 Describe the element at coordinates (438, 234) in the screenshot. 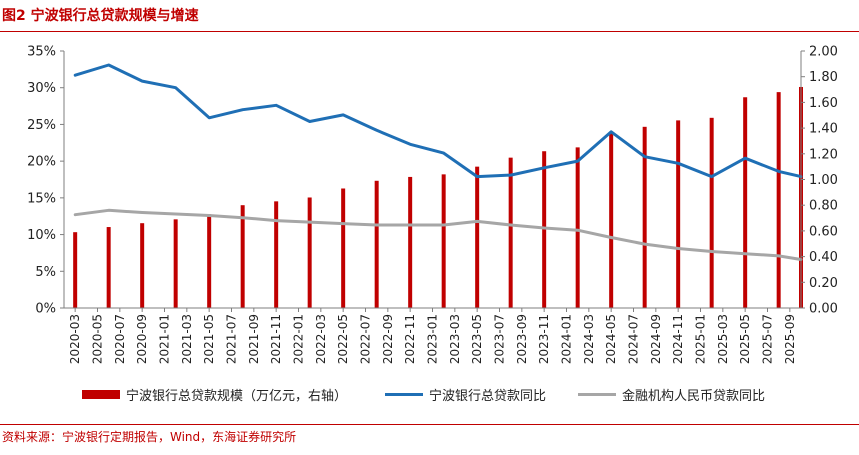

I see `industry-loan-yoy-line` at that location.